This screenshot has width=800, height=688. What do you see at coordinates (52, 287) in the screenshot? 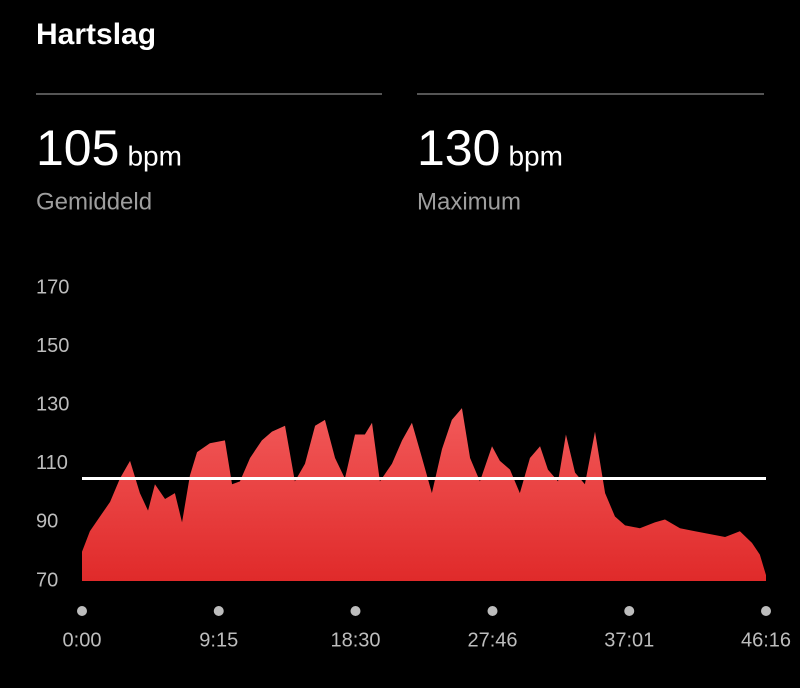
I see `y-tick-label: 170` at bounding box center [52, 287].